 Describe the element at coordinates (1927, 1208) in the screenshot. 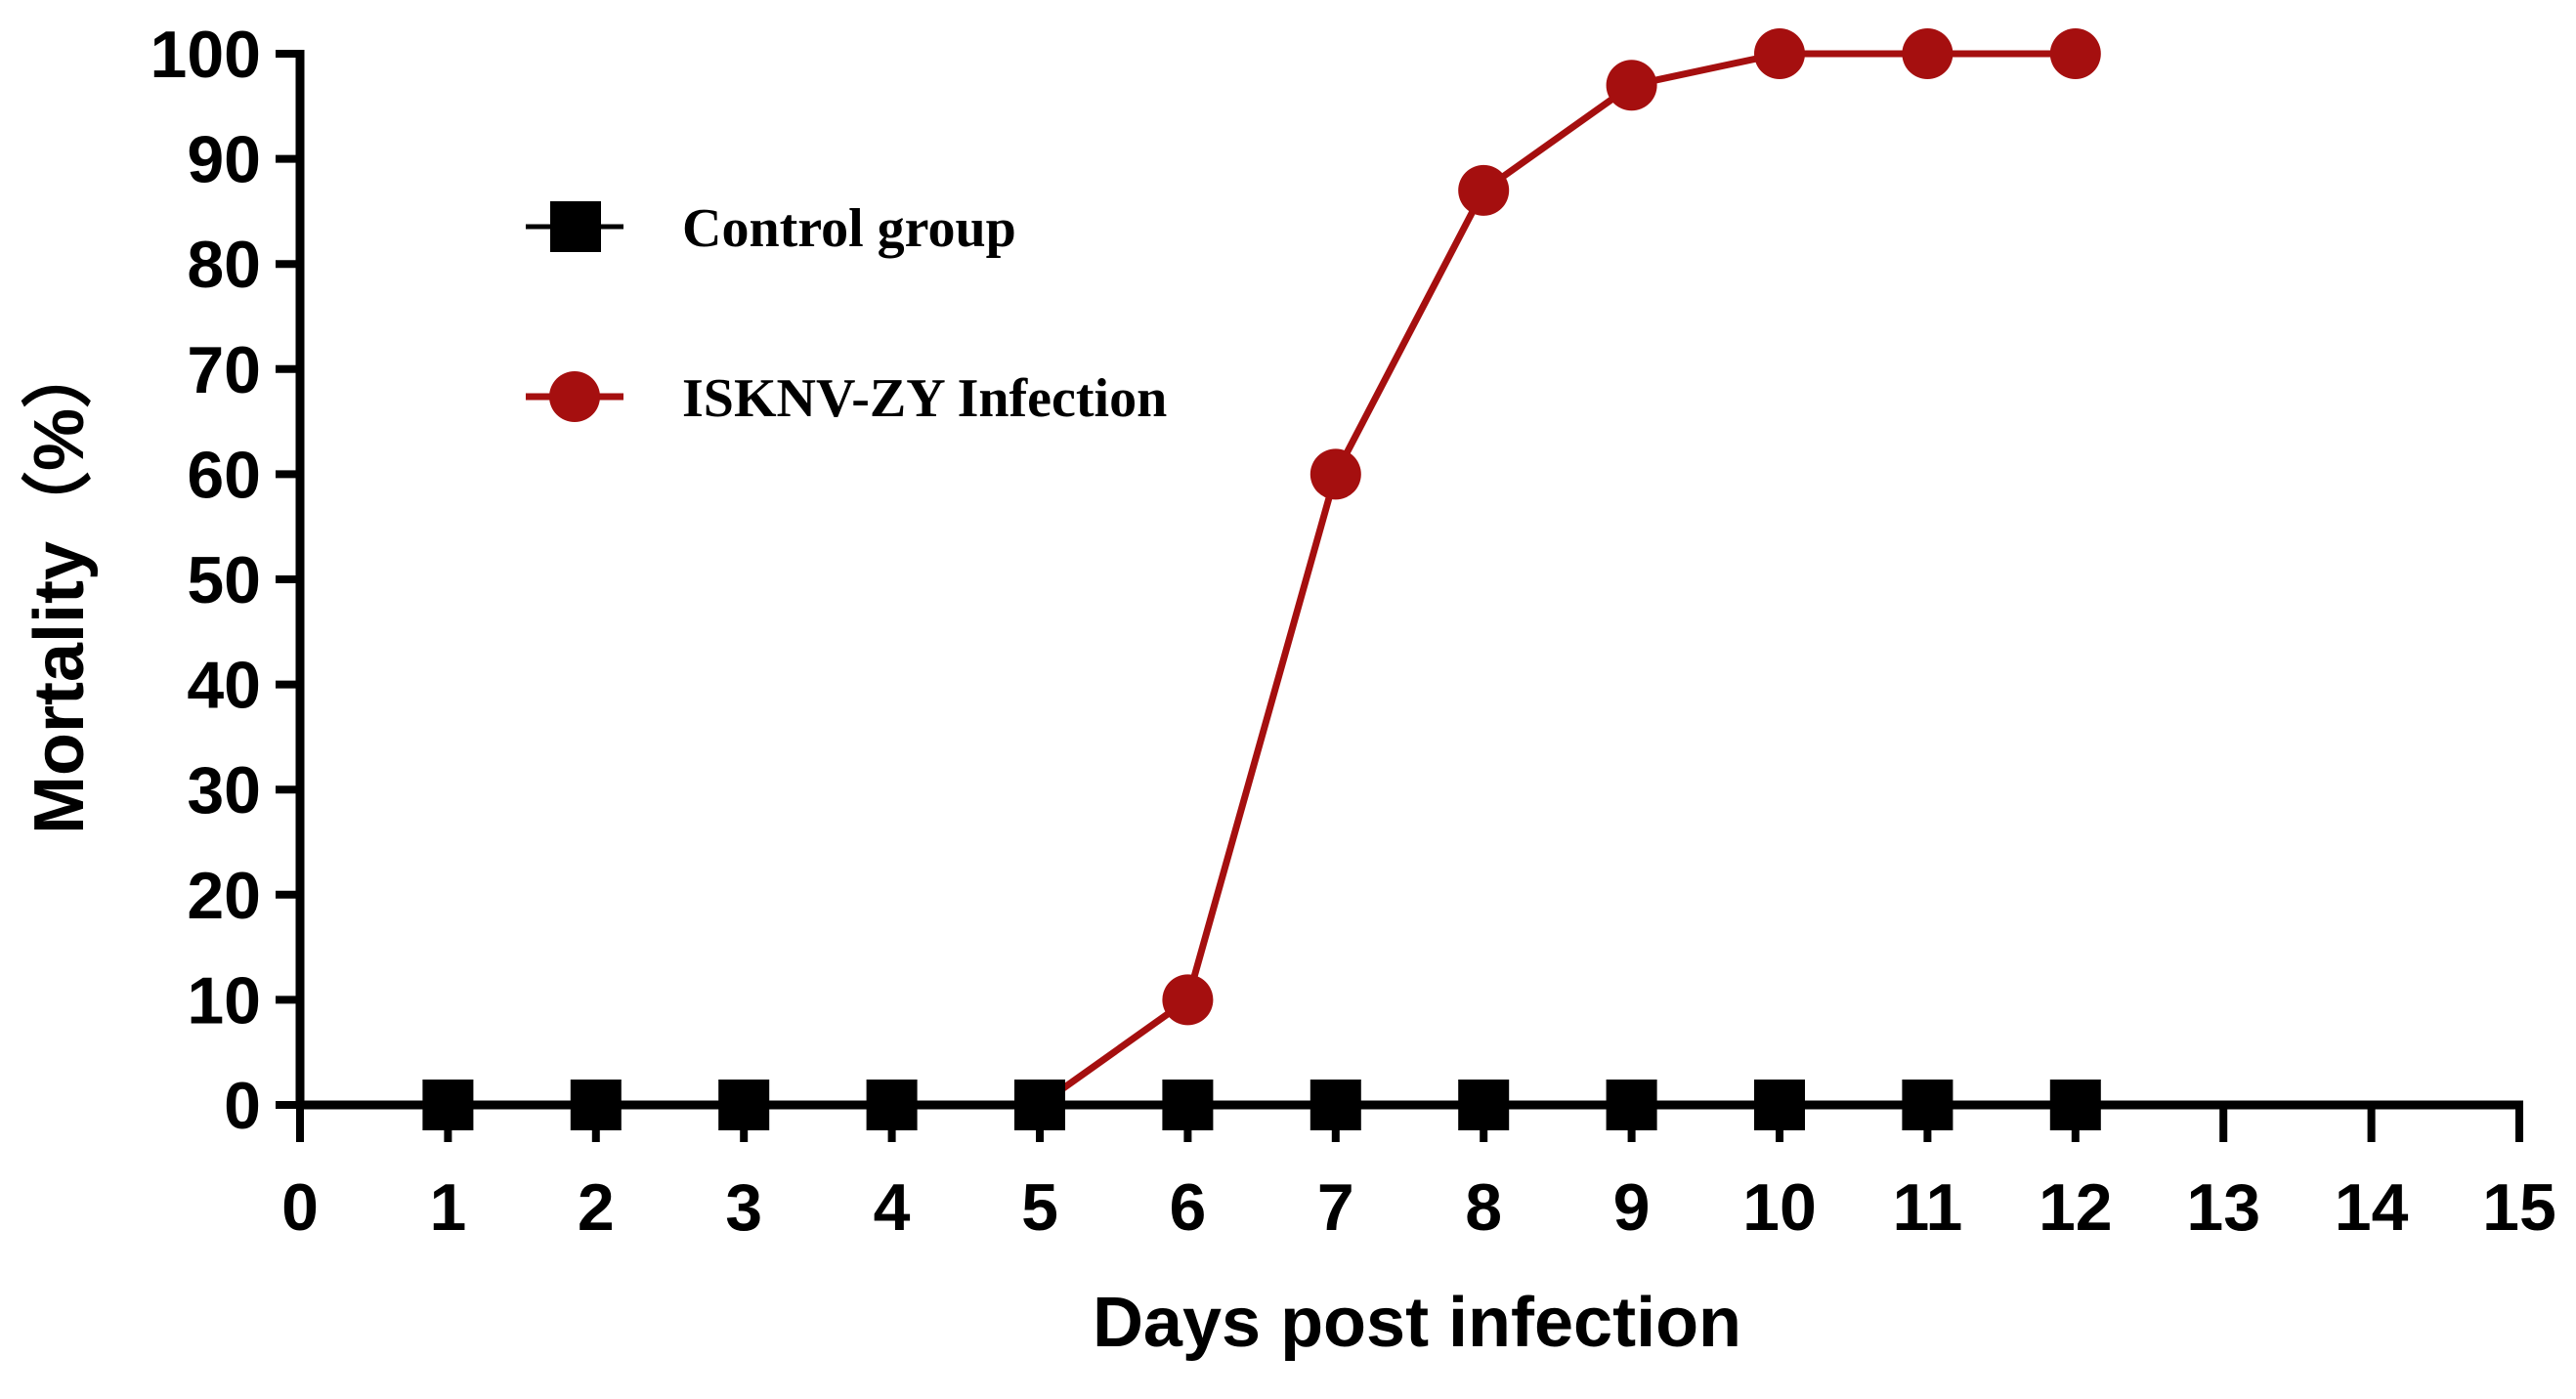

I see `x-tick-label: 11` at that location.